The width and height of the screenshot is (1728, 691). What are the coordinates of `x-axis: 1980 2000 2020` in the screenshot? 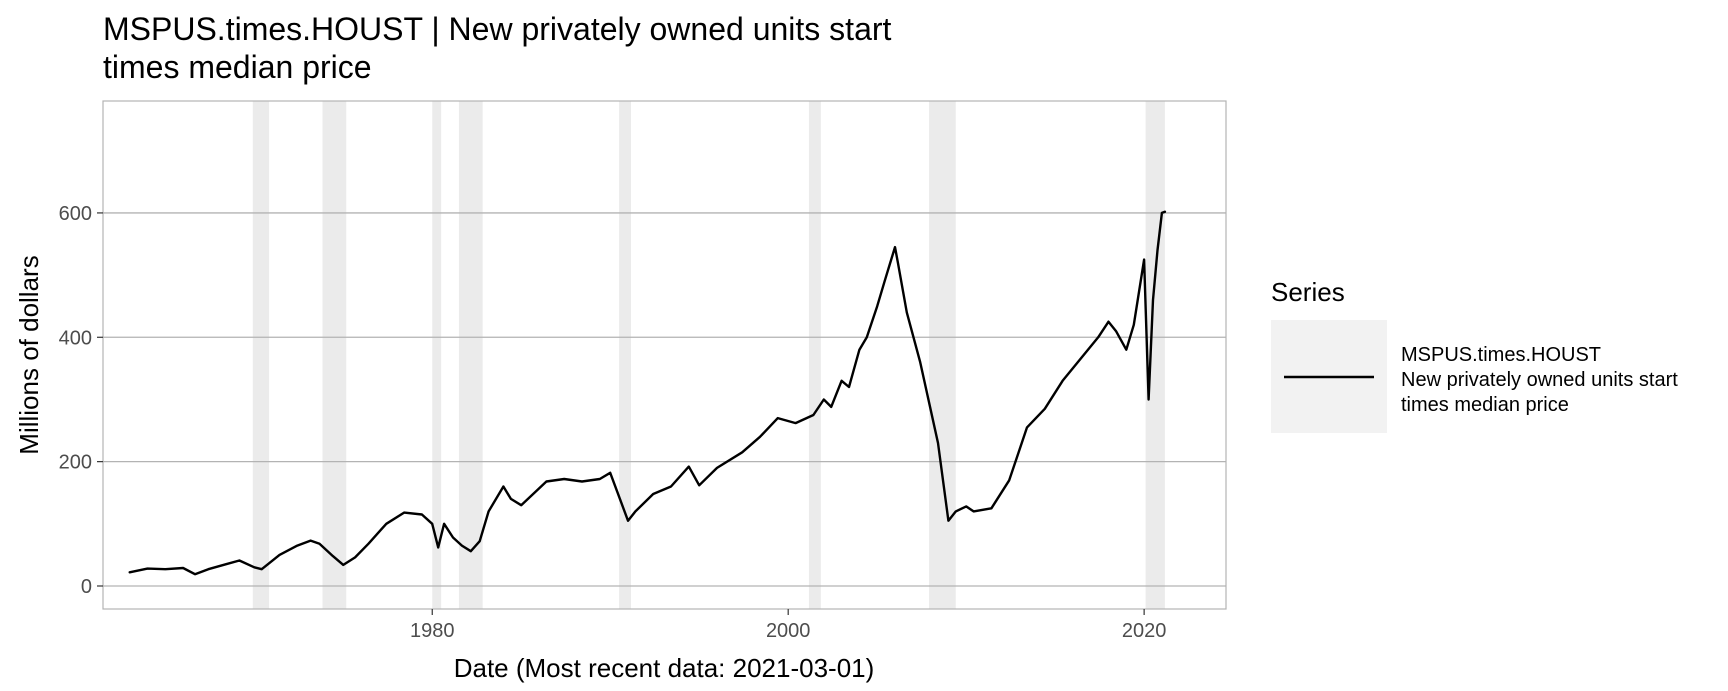 It's located at (788, 625).